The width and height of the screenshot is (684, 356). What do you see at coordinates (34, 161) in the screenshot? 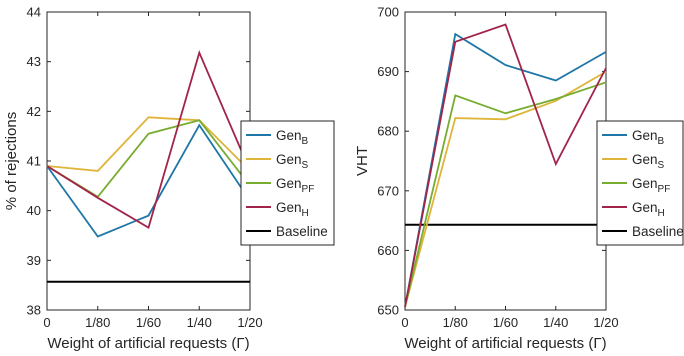
I see `y-tick-label: 41` at bounding box center [34, 161].